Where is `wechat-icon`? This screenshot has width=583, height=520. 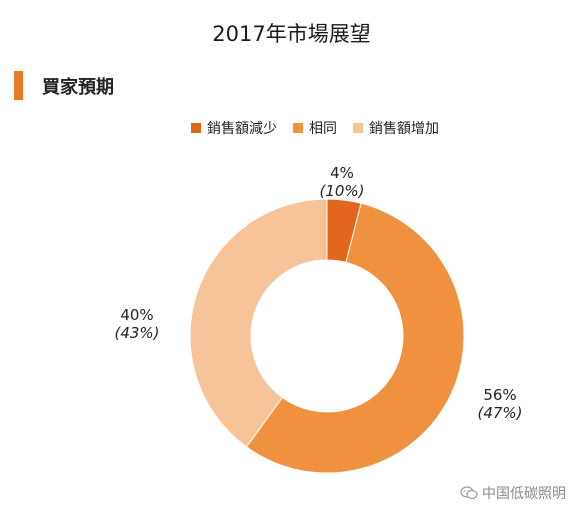 wechat-icon is located at coordinates (469, 493).